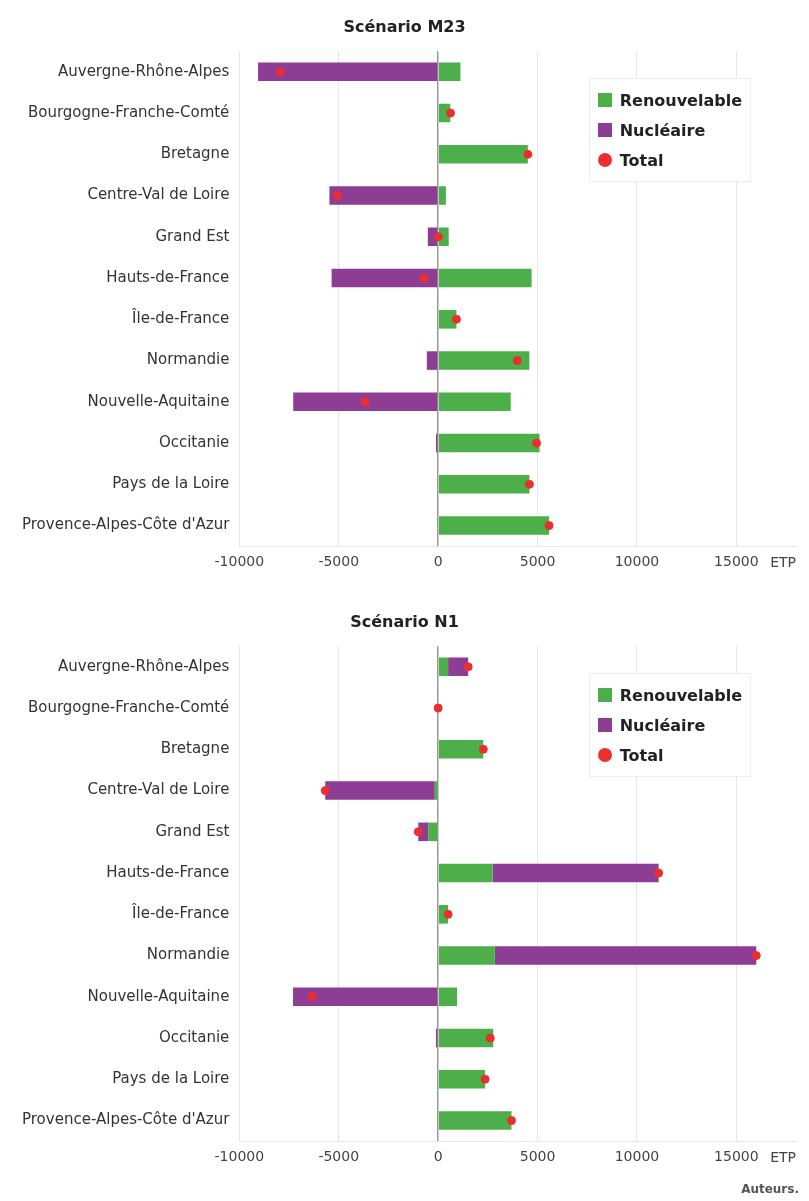 This screenshot has width=809, height=1201. I want to click on text: Auteurs., so click(770, 1189).